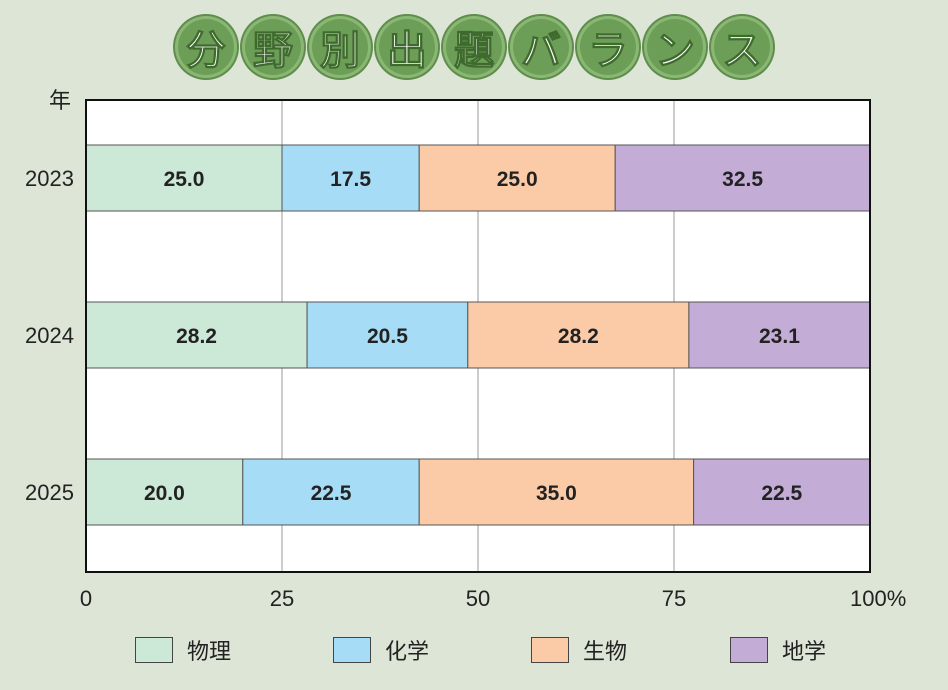 This screenshot has width=948, height=690. Describe the element at coordinates (381, 650) in the screenshot. I see `legend-item: 化学` at that location.